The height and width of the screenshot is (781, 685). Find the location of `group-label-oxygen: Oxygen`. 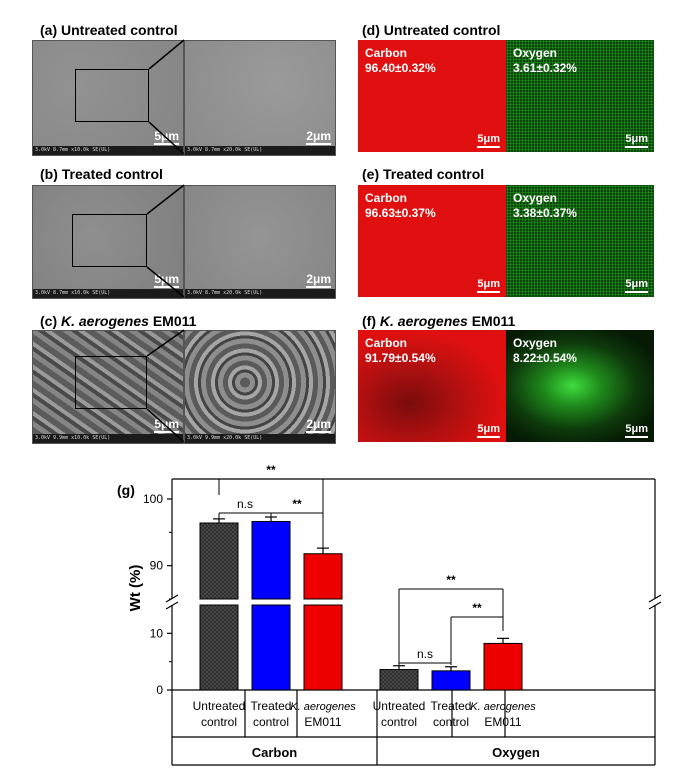

group-label-oxygen: Oxygen is located at coordinates (516, 752).